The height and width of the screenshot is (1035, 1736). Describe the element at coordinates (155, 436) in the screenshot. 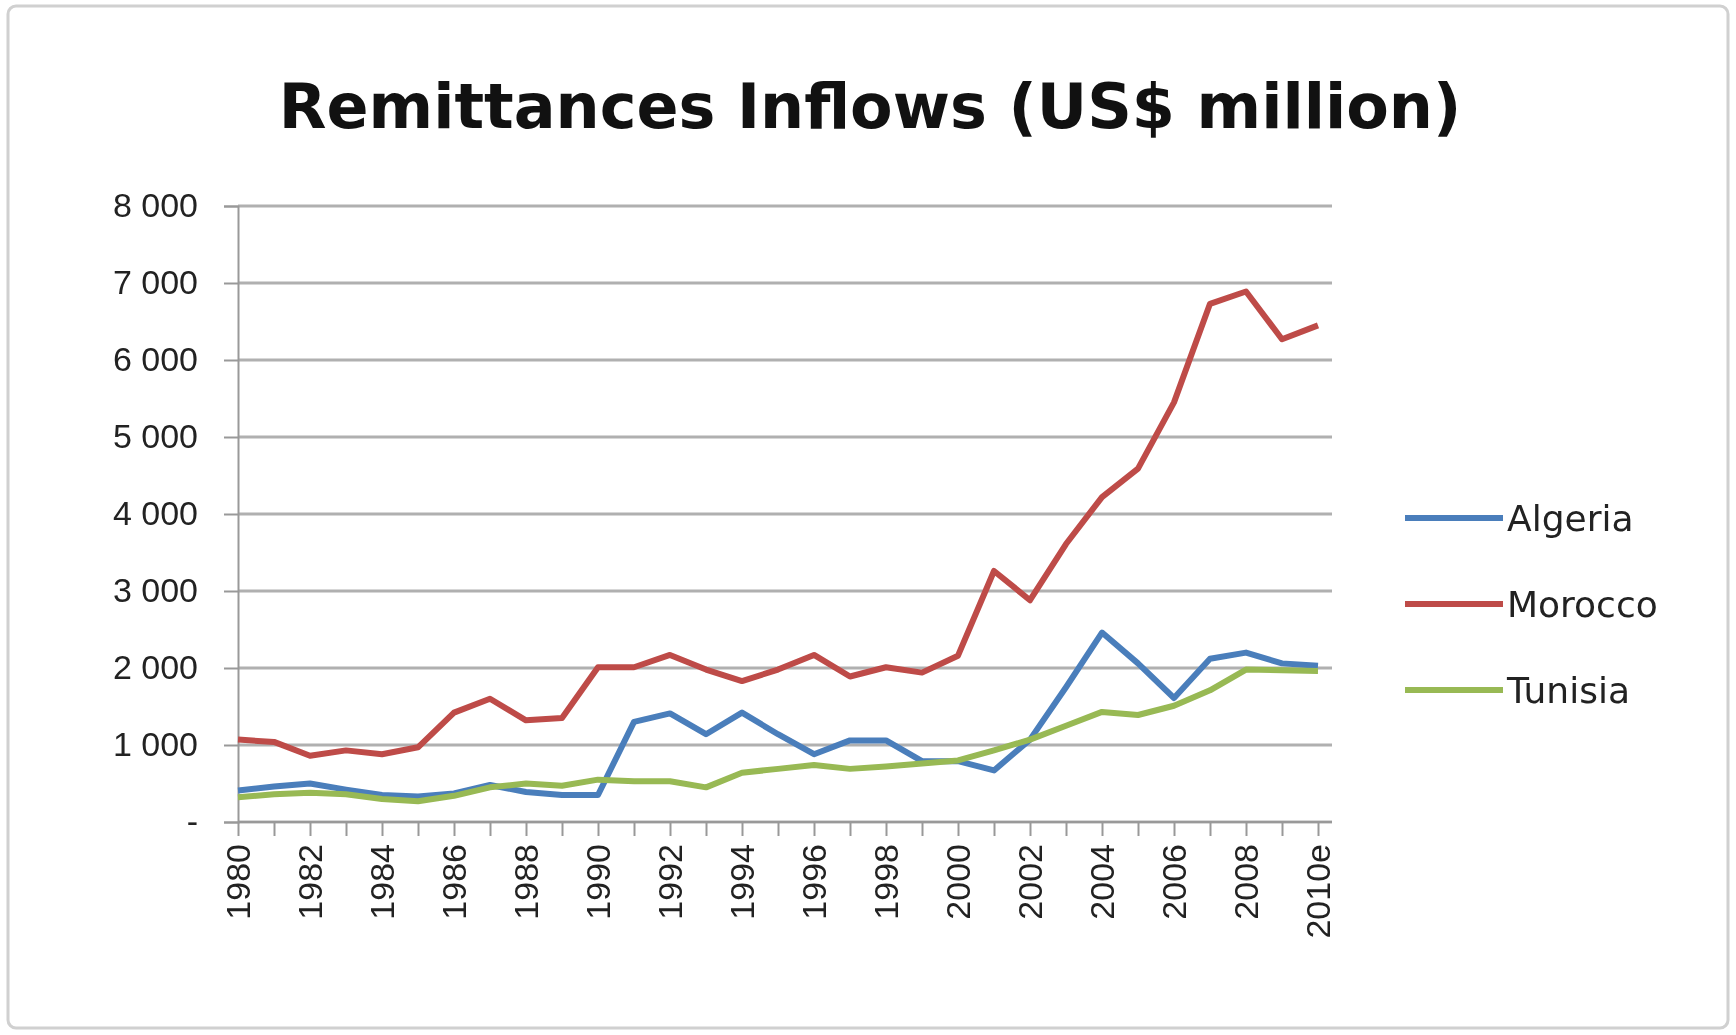

I see `y-tick-label: 5 000` at that location.